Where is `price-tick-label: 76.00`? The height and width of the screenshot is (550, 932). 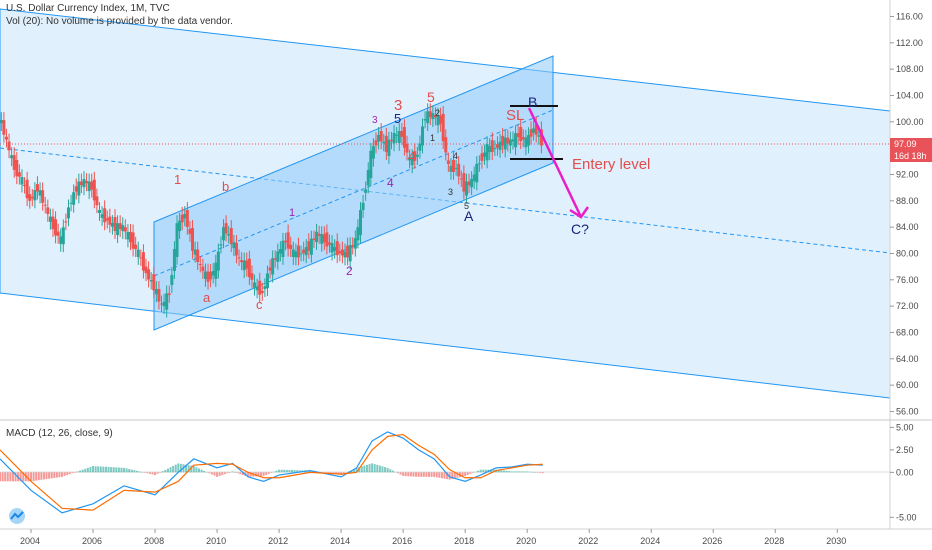 price-tick-label: 76.00 is located at coordinates (907, 280).